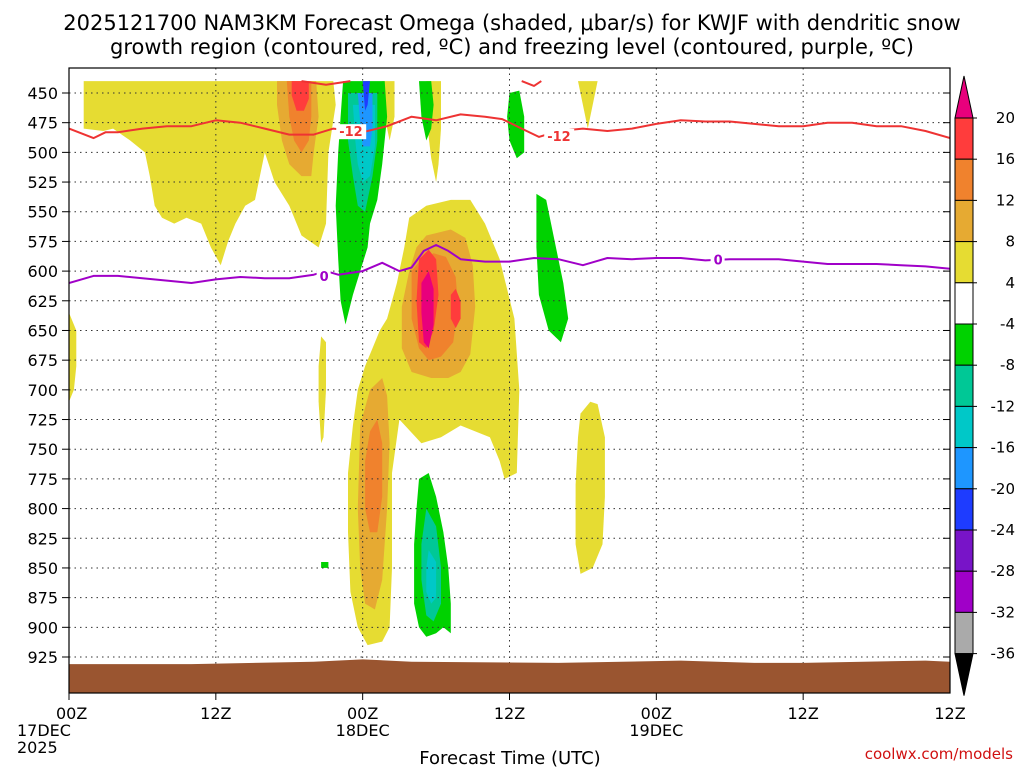 The height and width of the screenshot is (768, 1024). What do you see at coordinates (531, 83) in the screenshot?
I see `isotherm-minus12-top-b` at bounding box center [531, 83].